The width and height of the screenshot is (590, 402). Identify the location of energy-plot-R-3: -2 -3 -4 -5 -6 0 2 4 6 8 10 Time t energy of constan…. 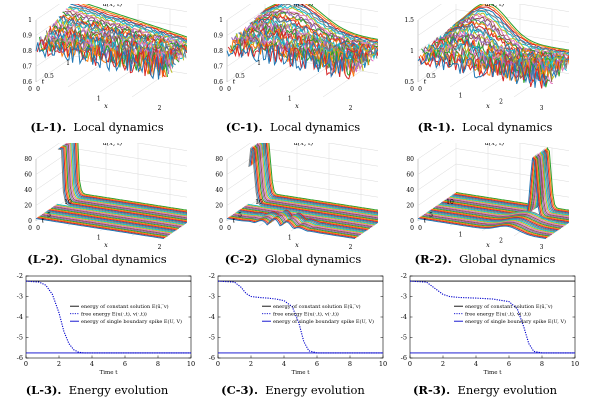
(487, 326).